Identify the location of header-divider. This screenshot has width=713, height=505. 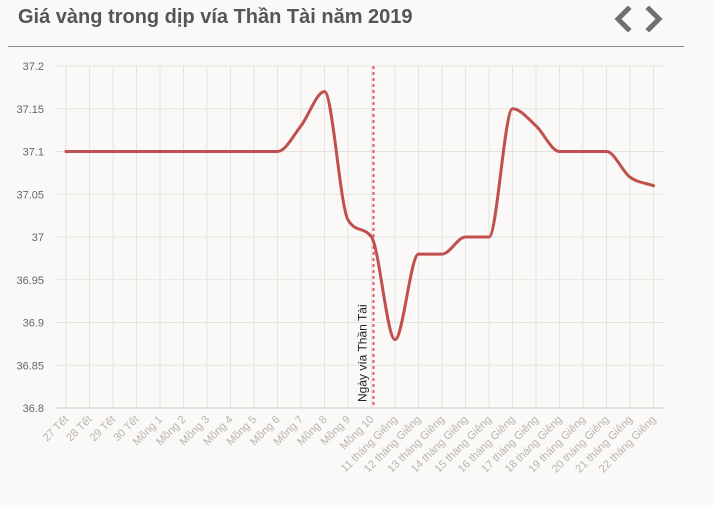
(346, 46).